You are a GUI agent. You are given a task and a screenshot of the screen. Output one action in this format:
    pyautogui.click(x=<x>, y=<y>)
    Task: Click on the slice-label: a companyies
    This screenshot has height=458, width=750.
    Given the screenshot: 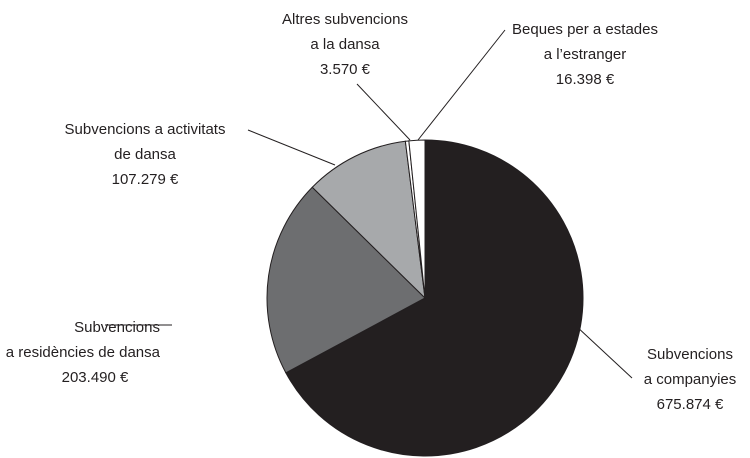 What is the action you would take?
    pyautogui.click(x=690, y=379)
    